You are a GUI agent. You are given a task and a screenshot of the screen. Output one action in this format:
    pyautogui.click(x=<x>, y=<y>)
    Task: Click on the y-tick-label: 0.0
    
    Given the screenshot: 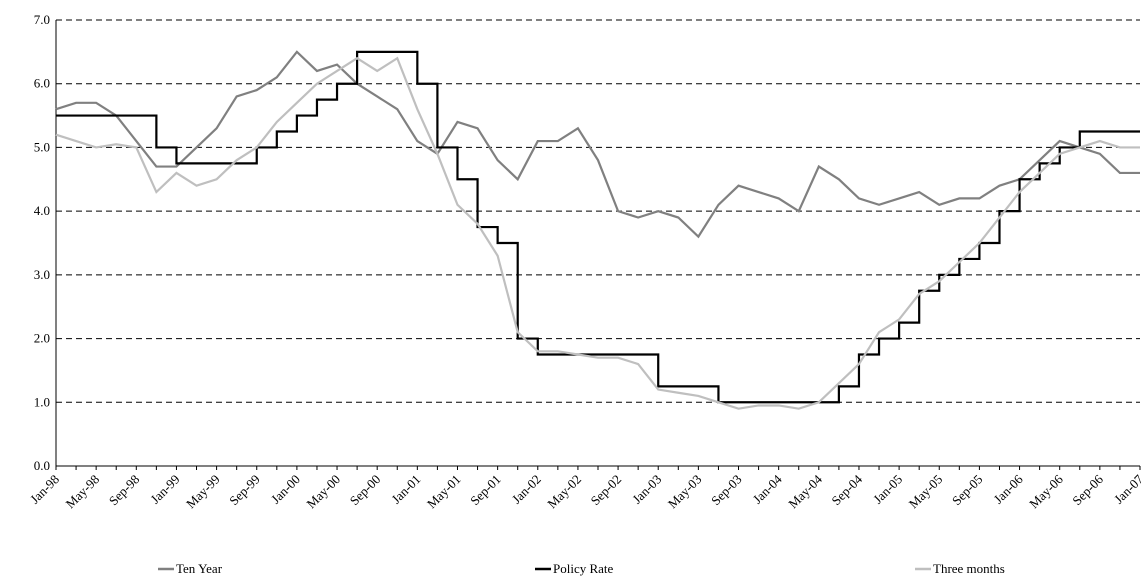 What is the action you would take?
    pyautogui.click(x=42, y=465)
    